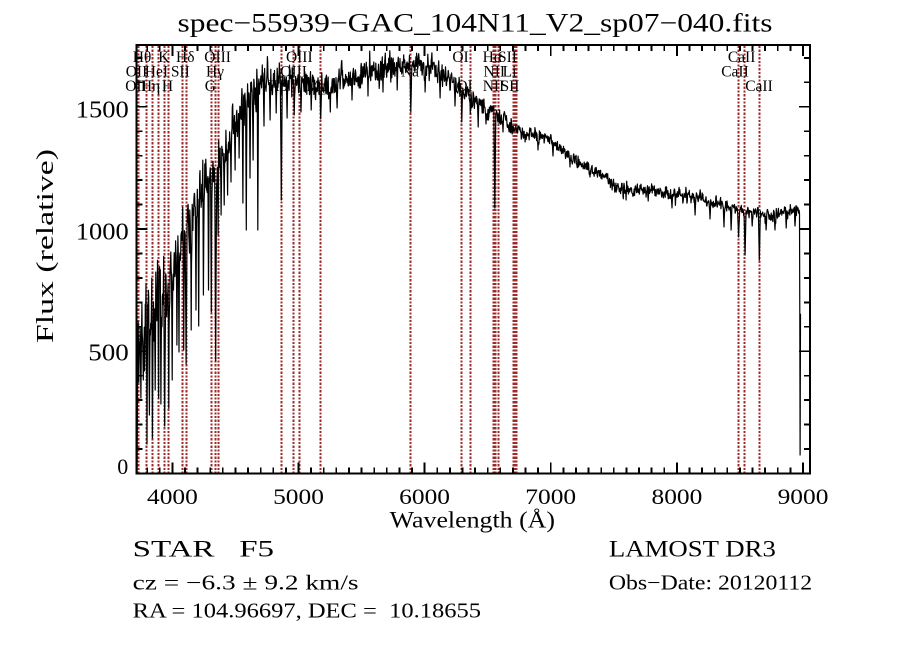  Describe the element at coordinates (164, 57) in the screenshot. I see `svg-text: K` at that location.